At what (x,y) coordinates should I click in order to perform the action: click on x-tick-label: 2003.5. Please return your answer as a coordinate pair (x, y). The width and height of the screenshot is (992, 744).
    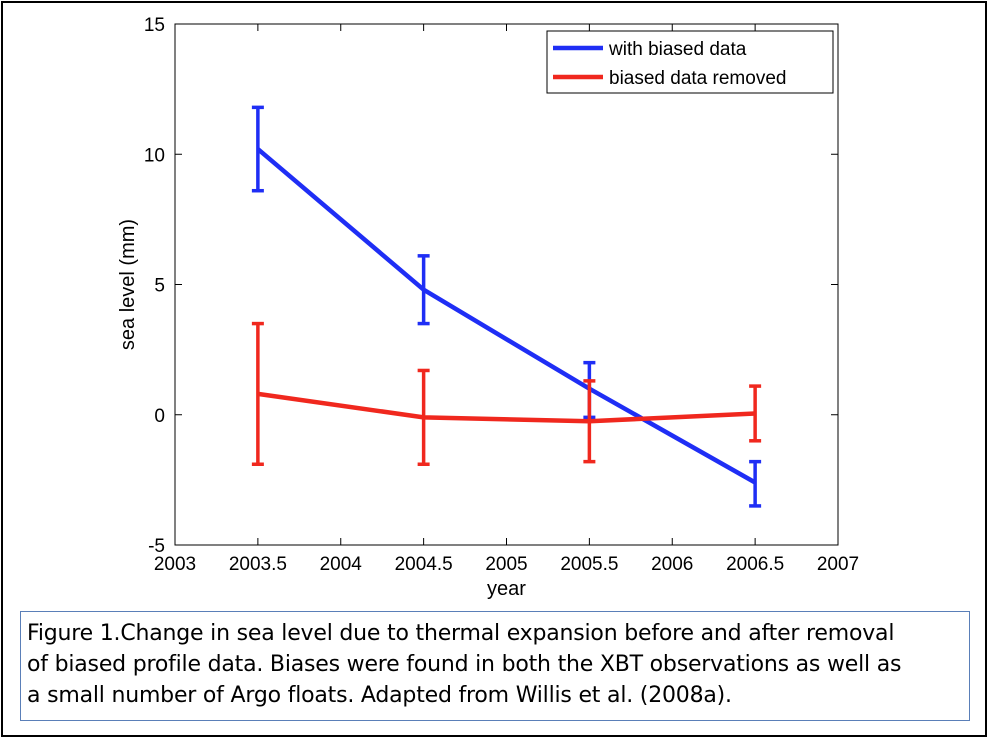
    Looking at the image, I should click on (258, 564).